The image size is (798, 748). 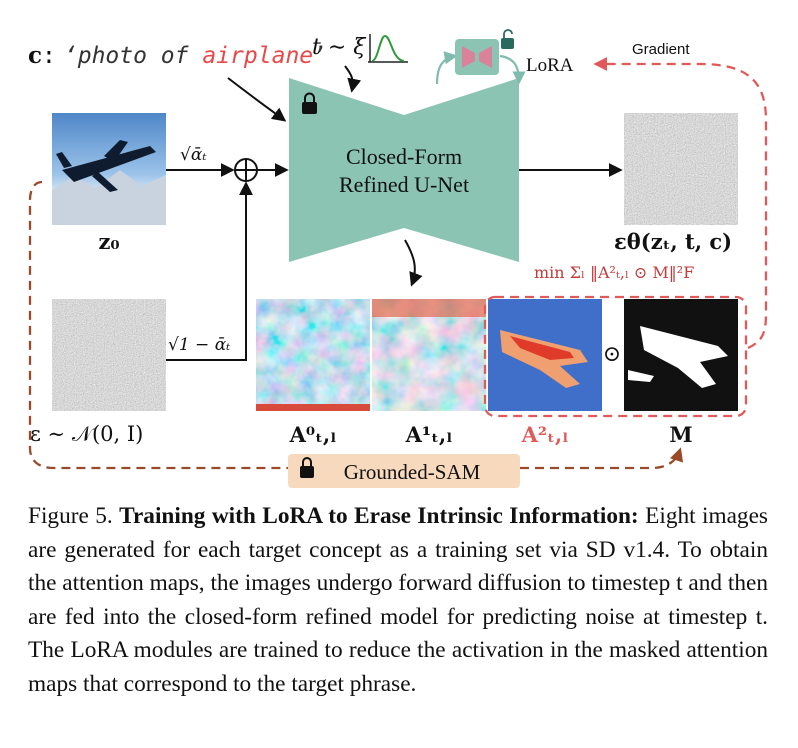 What do you see at coordinates (199, 345) in the screenshot?
I see `epsilon-coefficient: √1 − ᾱₜ` at bounding box center [199, 345].